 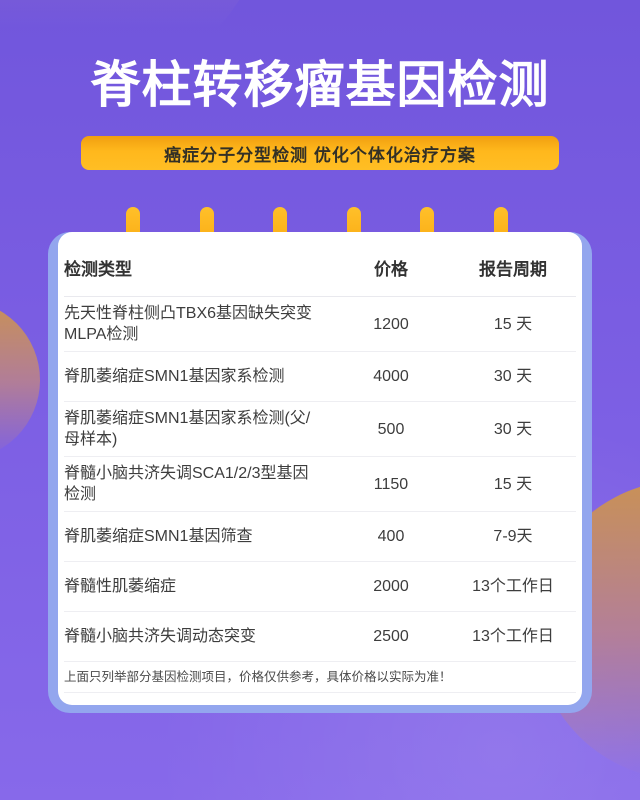 What do you see at coordinates (174, 376) in the screenshot?
I see `cell-type: 脊肌萎缩症SMN1基因家系检测` at bounding box center [174, 376].